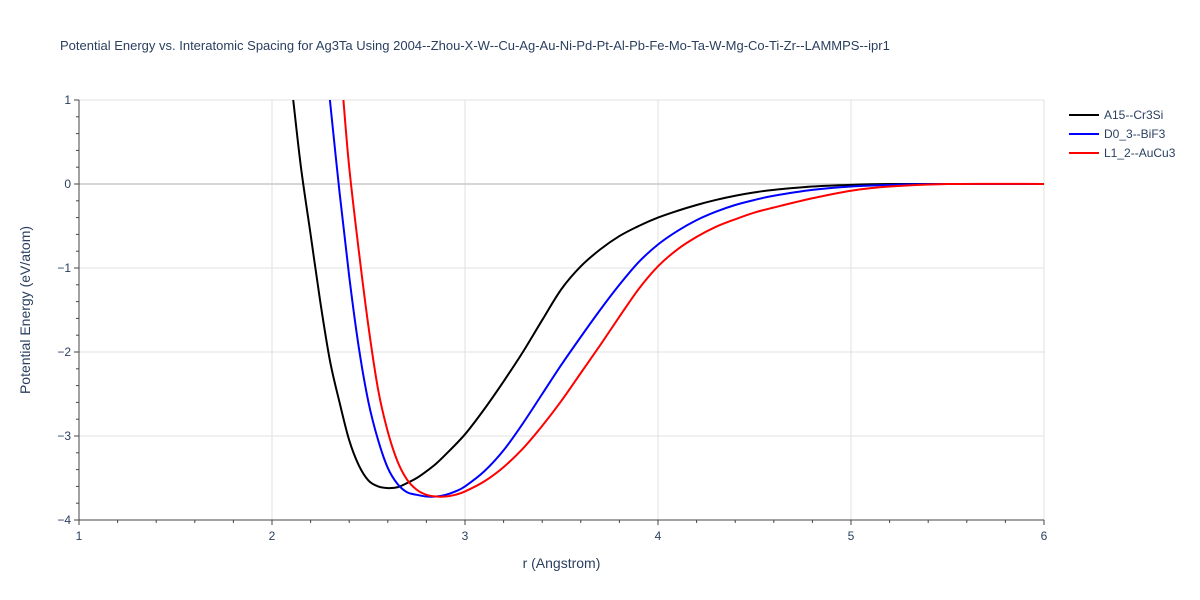  I want to click on y-tick-label-1: 0, so click(67, 184).